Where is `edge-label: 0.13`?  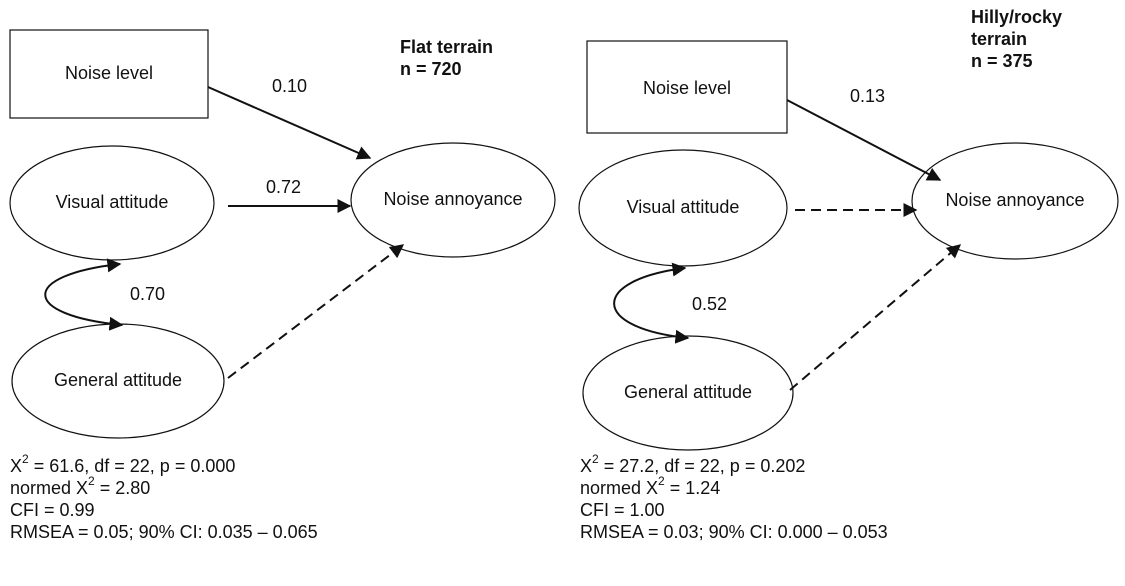
edge-label: 0.13 is located at coordinates (867, 96).